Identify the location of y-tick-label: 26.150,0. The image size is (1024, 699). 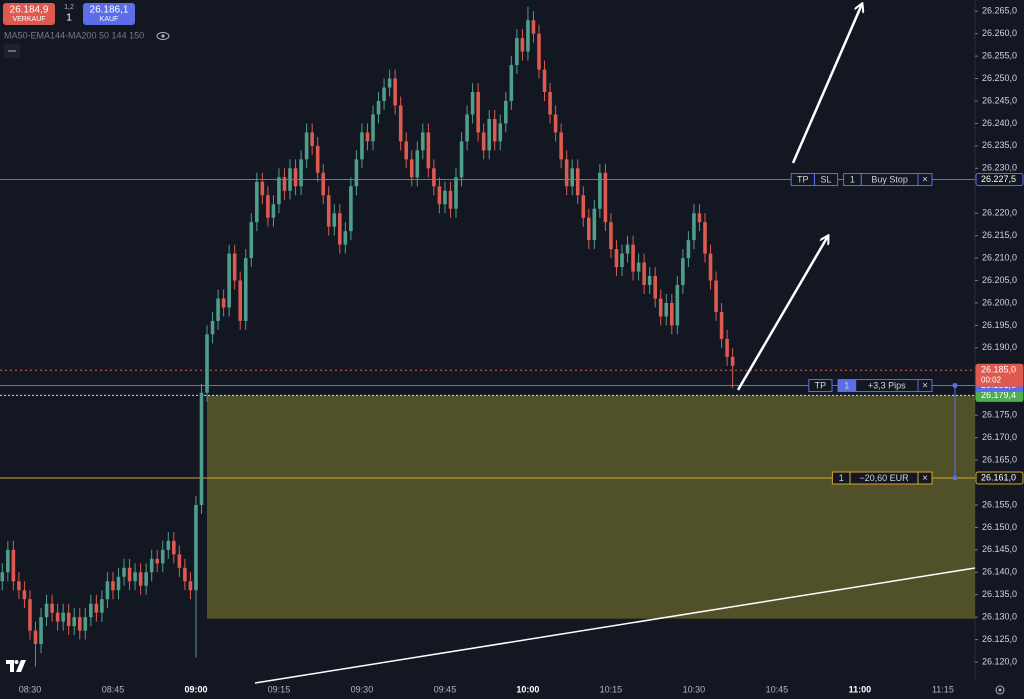
(999, 527).